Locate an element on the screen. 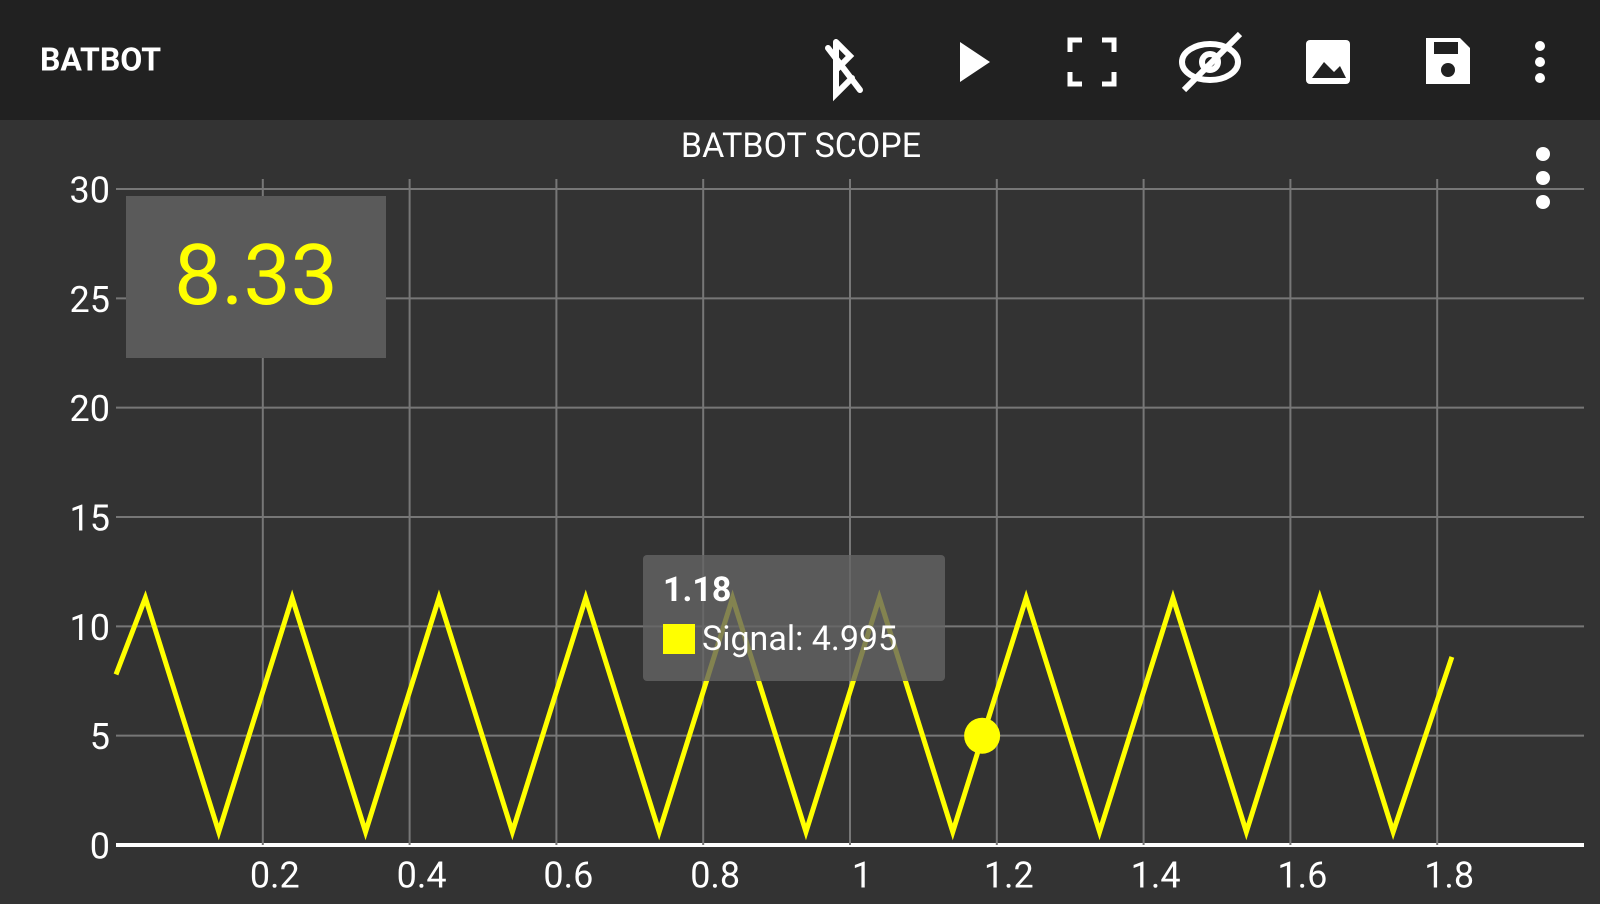 This screenshot has height=904, width=1600. tooltip-text: Signal: 4.995 is located at coordinates (799, 639).